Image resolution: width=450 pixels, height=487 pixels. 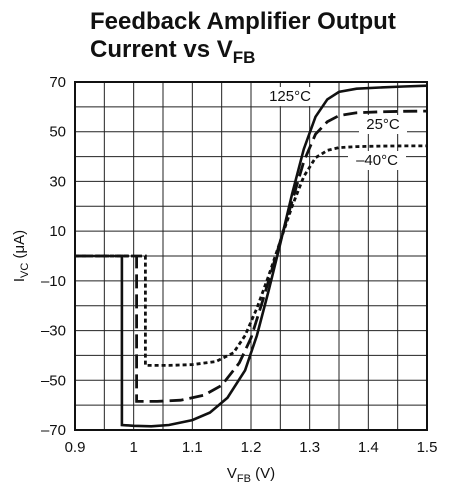 What do you see at coordinates (75, 447) in the screenshot?
I see `x-tick-label: 0.9` at bounding box center [75, 447].